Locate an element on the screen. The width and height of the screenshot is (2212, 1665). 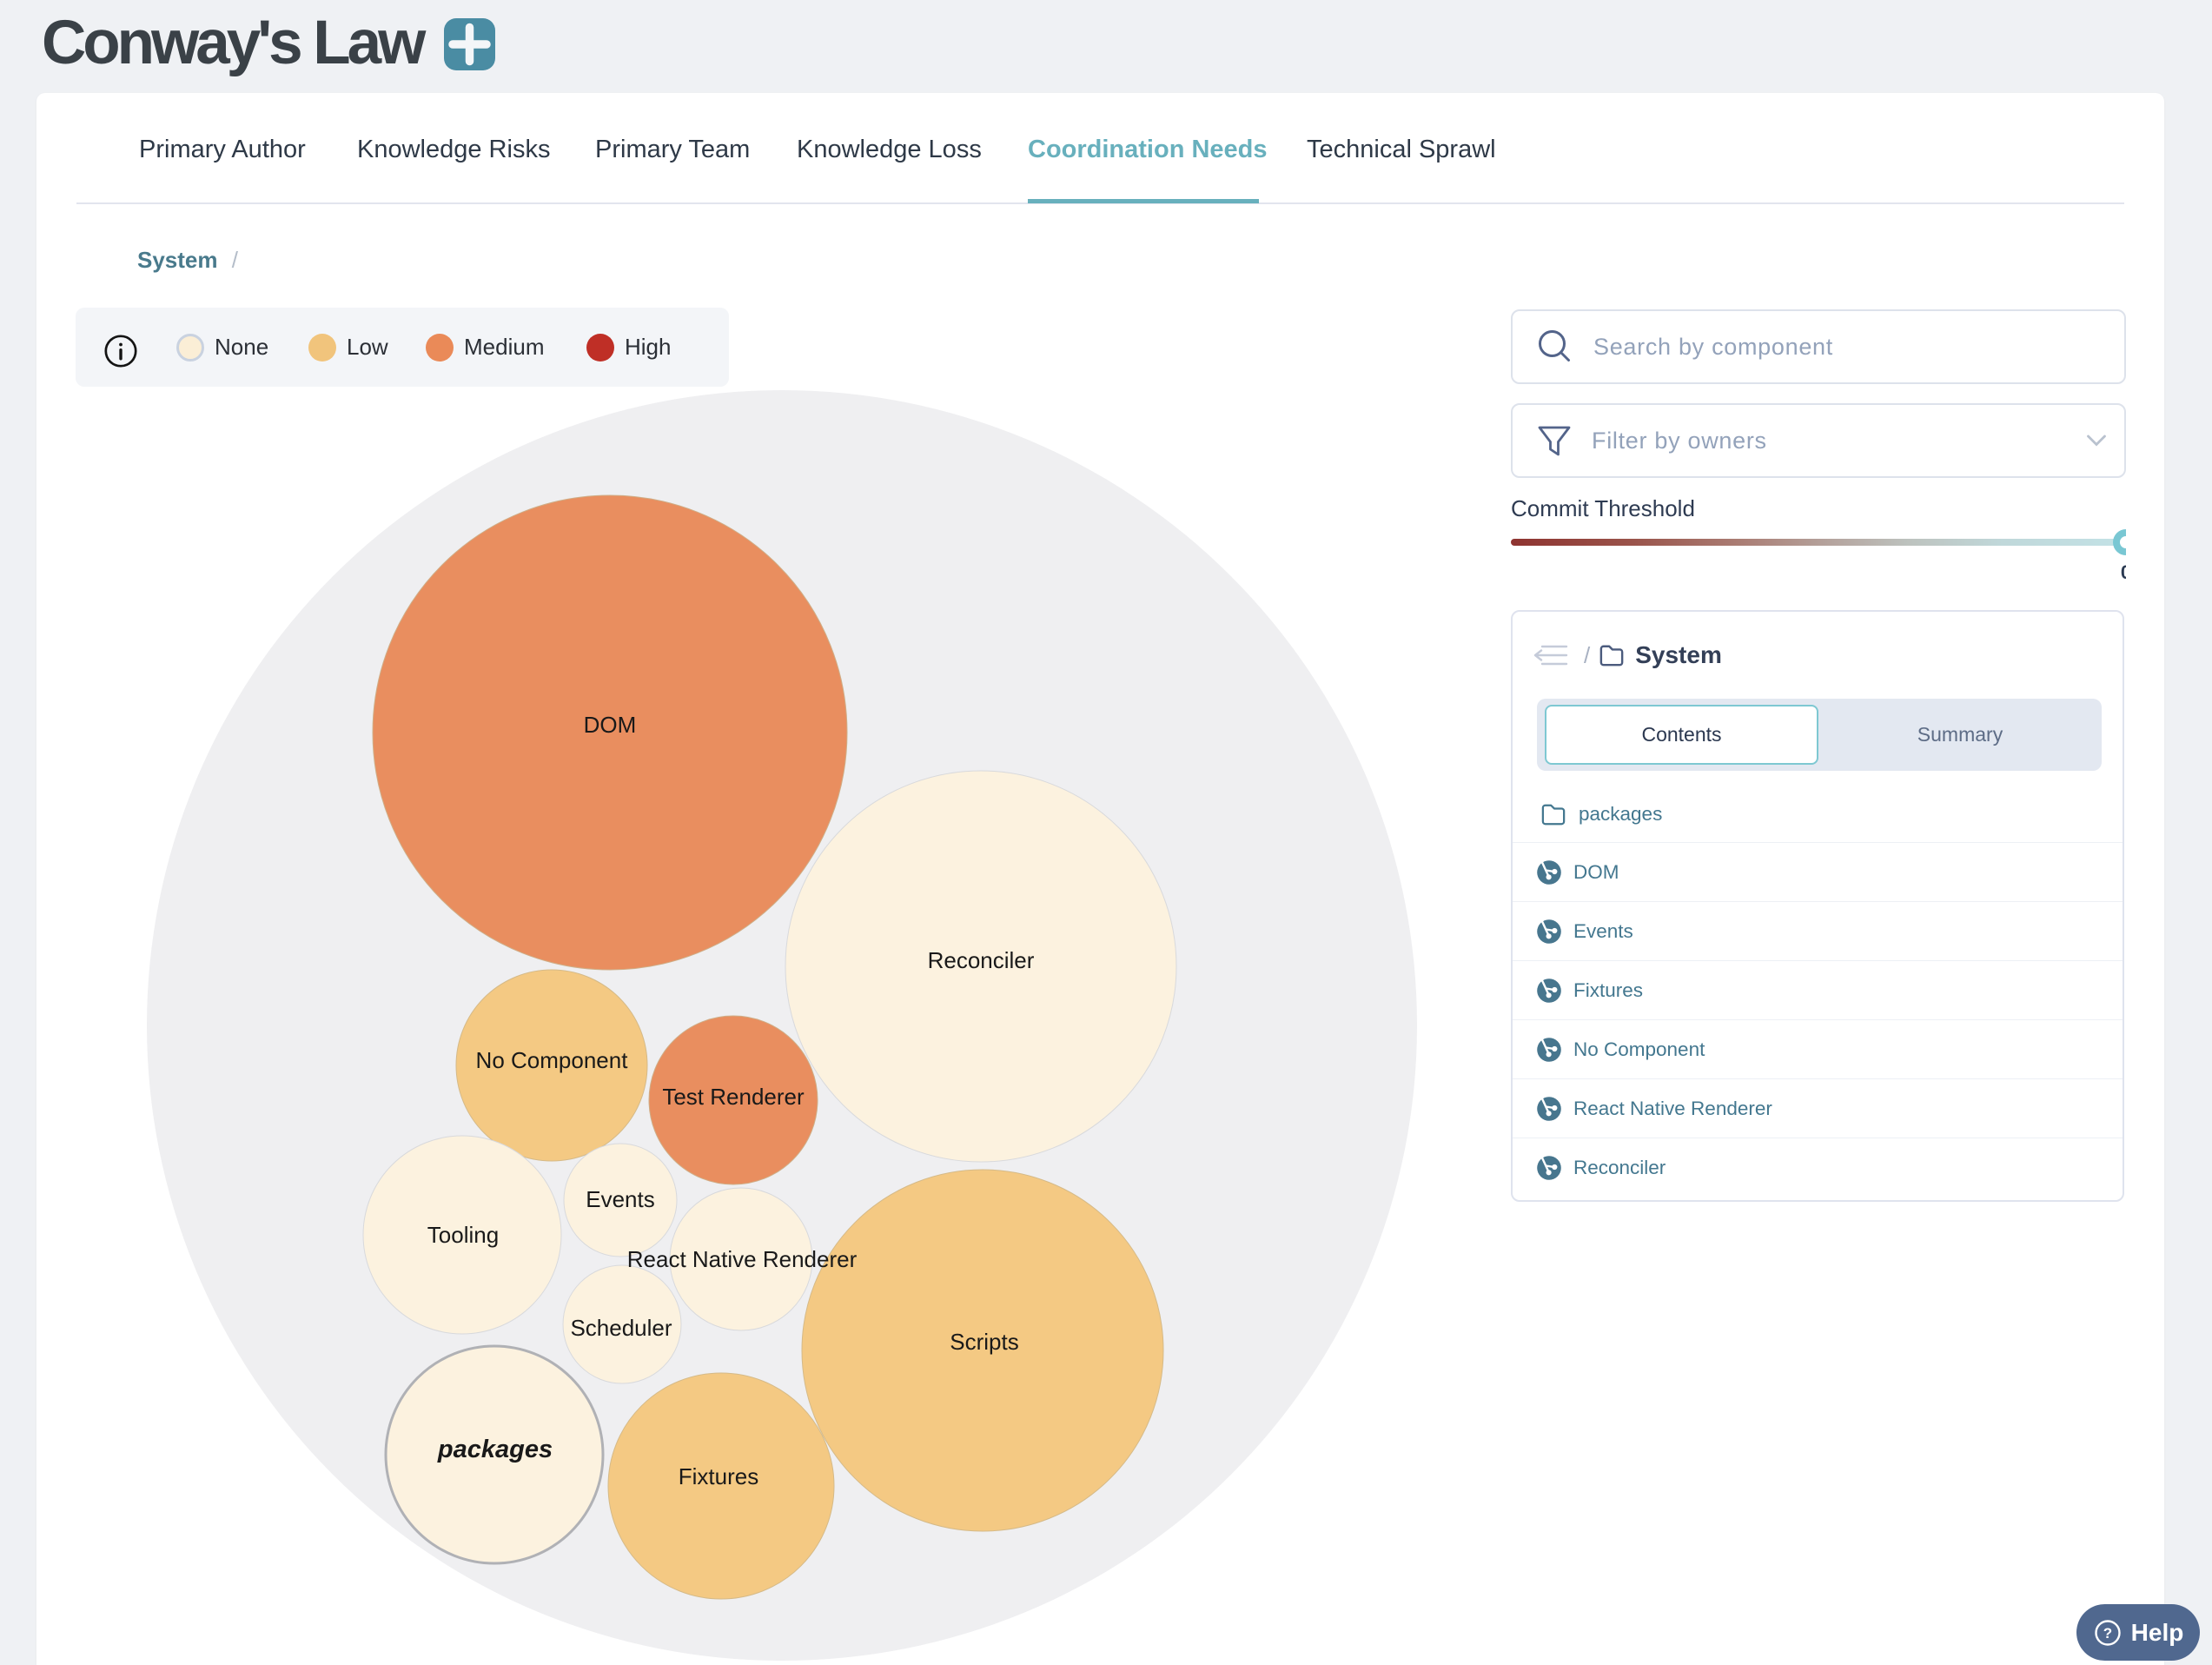
svg-text: Fixtures is located at coordinates (718, 1476).